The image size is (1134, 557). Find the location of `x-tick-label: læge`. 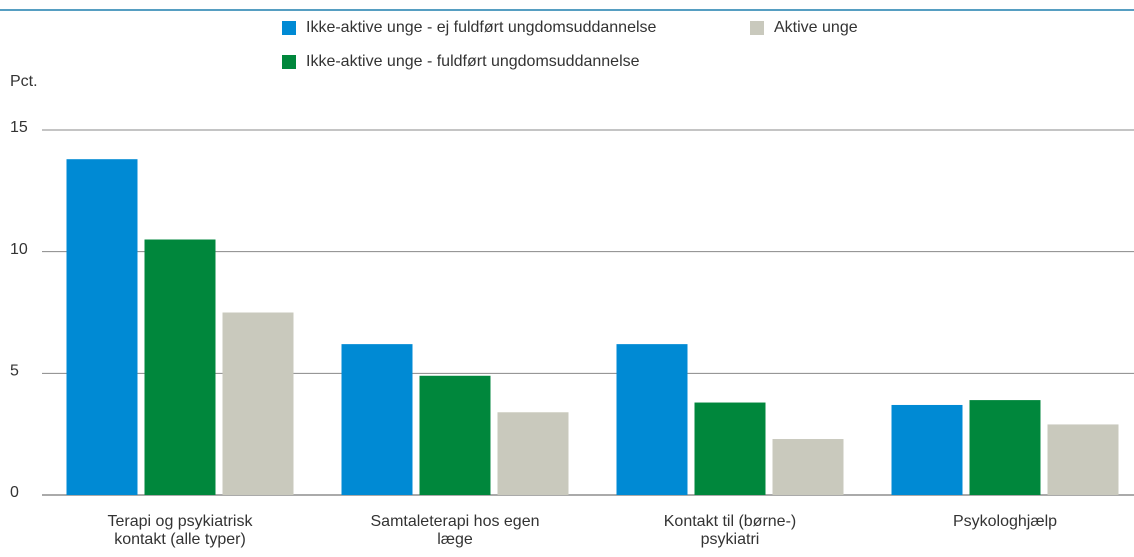

x-tick-label: læge is located at coordinates (455, 539).